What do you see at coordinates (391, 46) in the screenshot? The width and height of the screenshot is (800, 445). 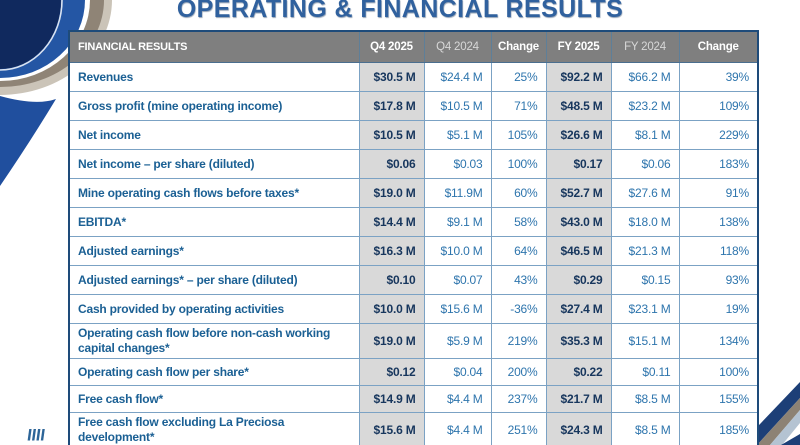 I see `column-header-q4-2025: Q4 2025` at bounding box center [391, 46].